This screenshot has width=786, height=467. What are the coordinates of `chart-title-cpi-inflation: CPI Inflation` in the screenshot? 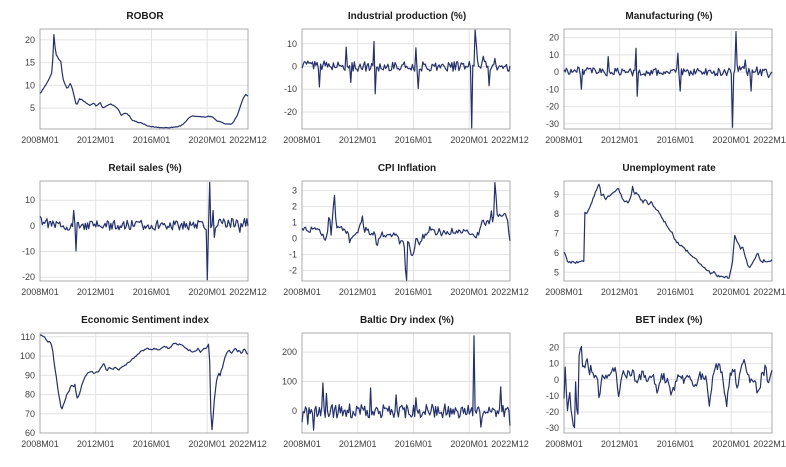 It's located at (407, 168).